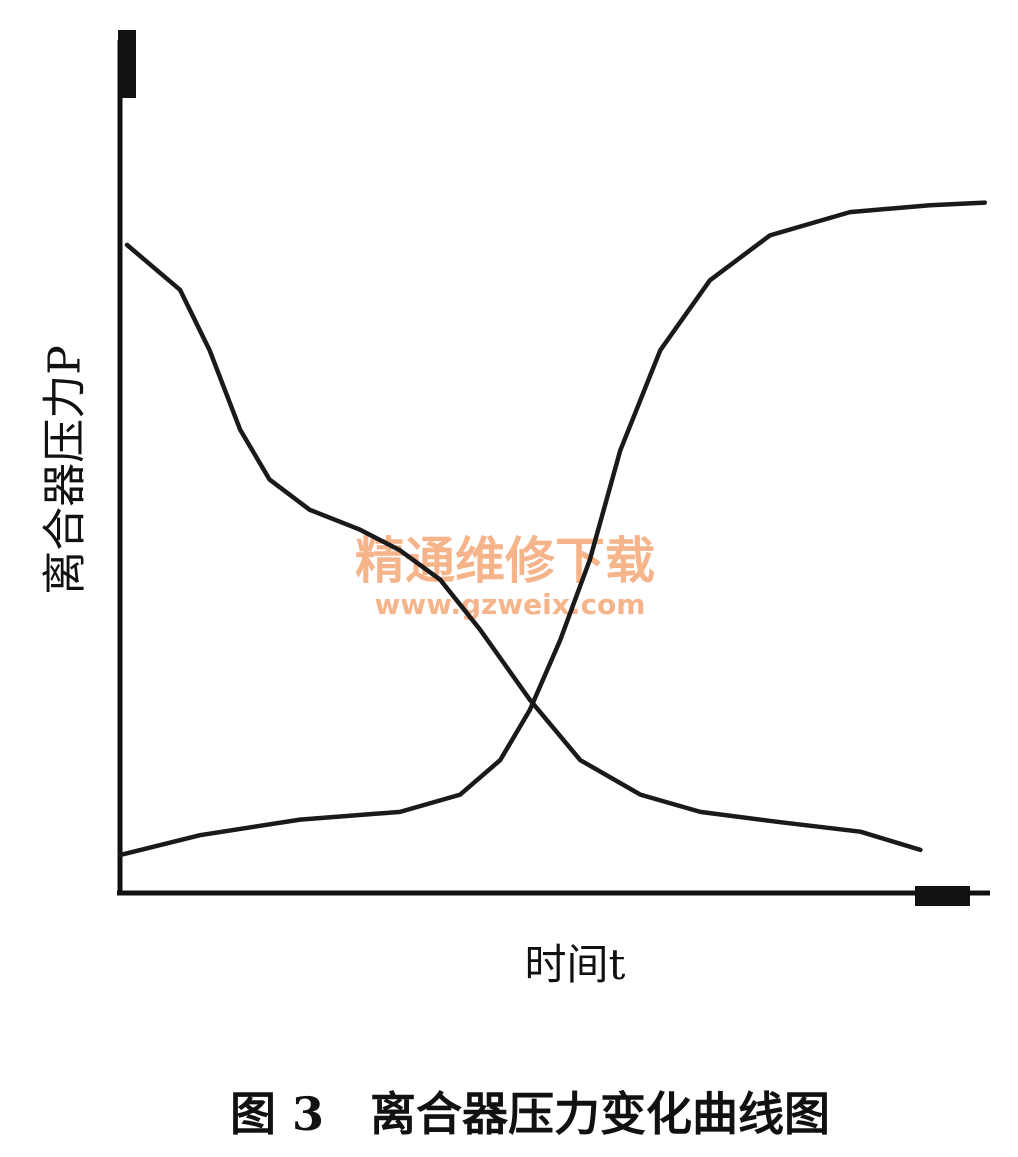 The image size is (1018, 1157). Describe the element at coordinates (505, 560) in the screenshot. I see `watermark: 精通维修下载` at that location.